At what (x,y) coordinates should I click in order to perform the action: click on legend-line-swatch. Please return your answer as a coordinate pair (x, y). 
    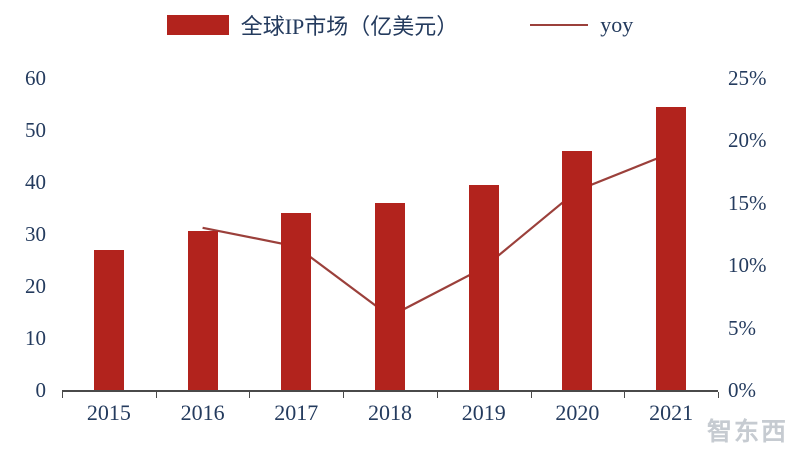
    Looking at the image, I should click on (559, 25).